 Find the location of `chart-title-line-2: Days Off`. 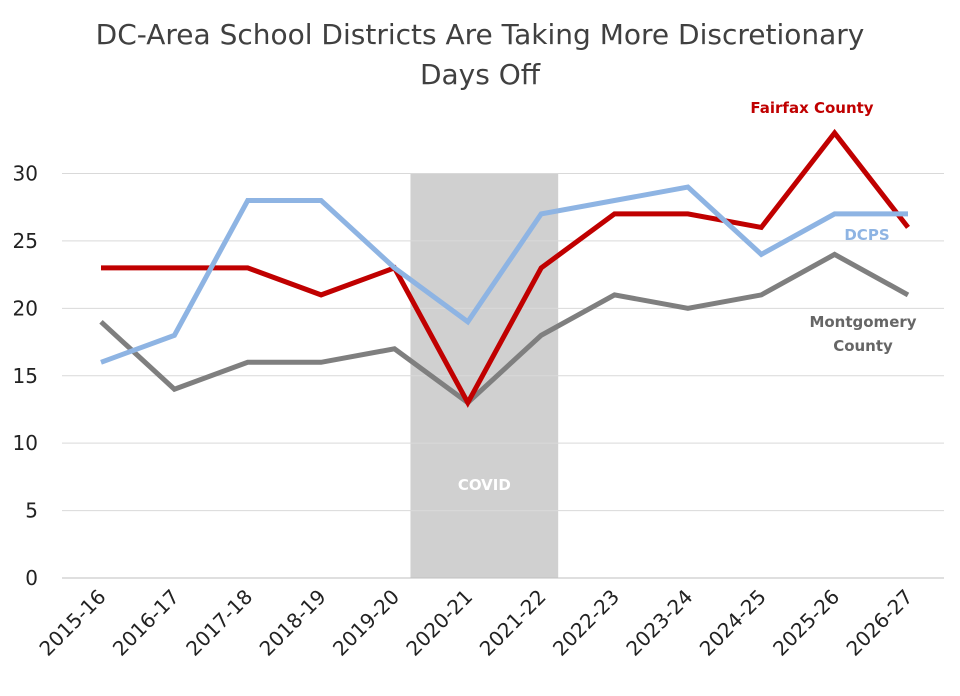

chart-title-line-2: Days Off is located at coordinates (480, 74).